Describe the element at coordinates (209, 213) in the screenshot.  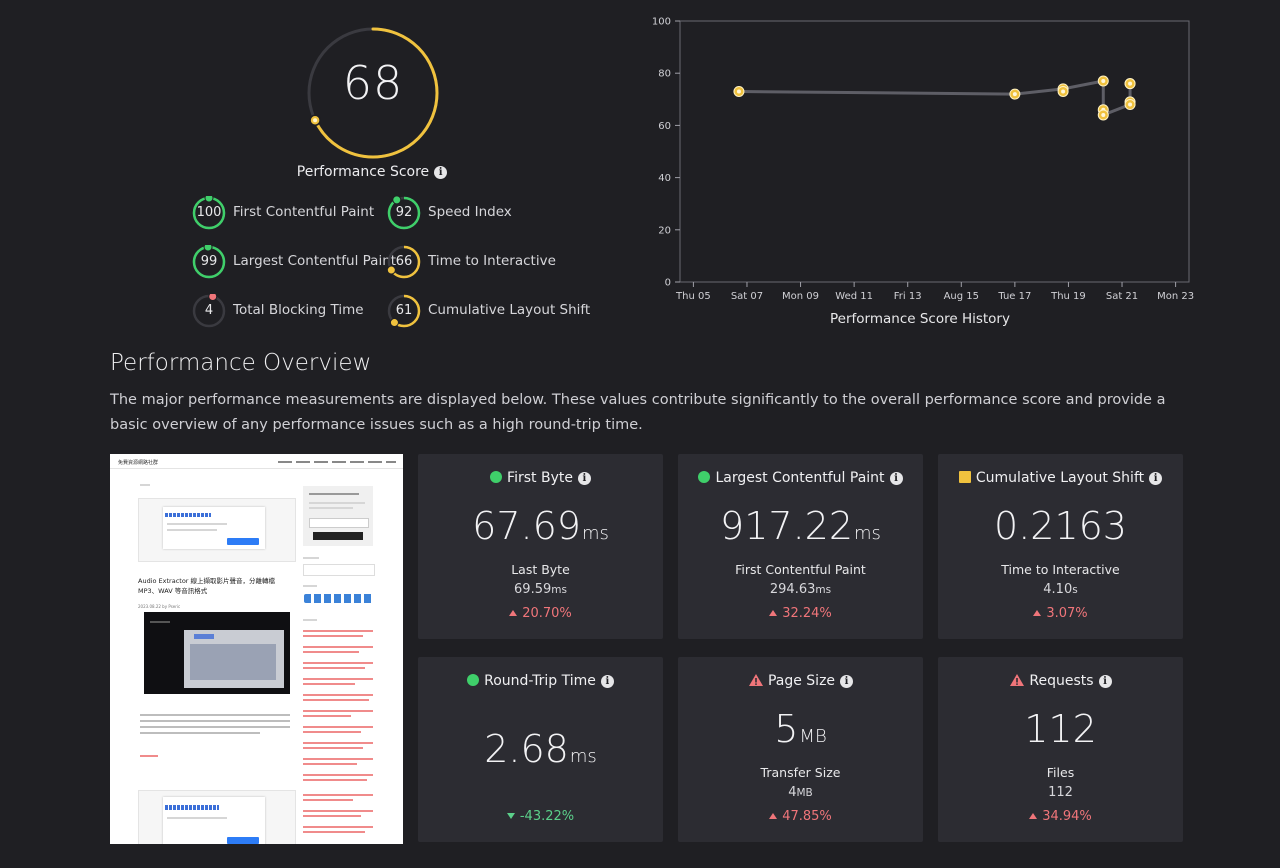
I see `metric-ring-first-contentful-paint: 100` at that location.